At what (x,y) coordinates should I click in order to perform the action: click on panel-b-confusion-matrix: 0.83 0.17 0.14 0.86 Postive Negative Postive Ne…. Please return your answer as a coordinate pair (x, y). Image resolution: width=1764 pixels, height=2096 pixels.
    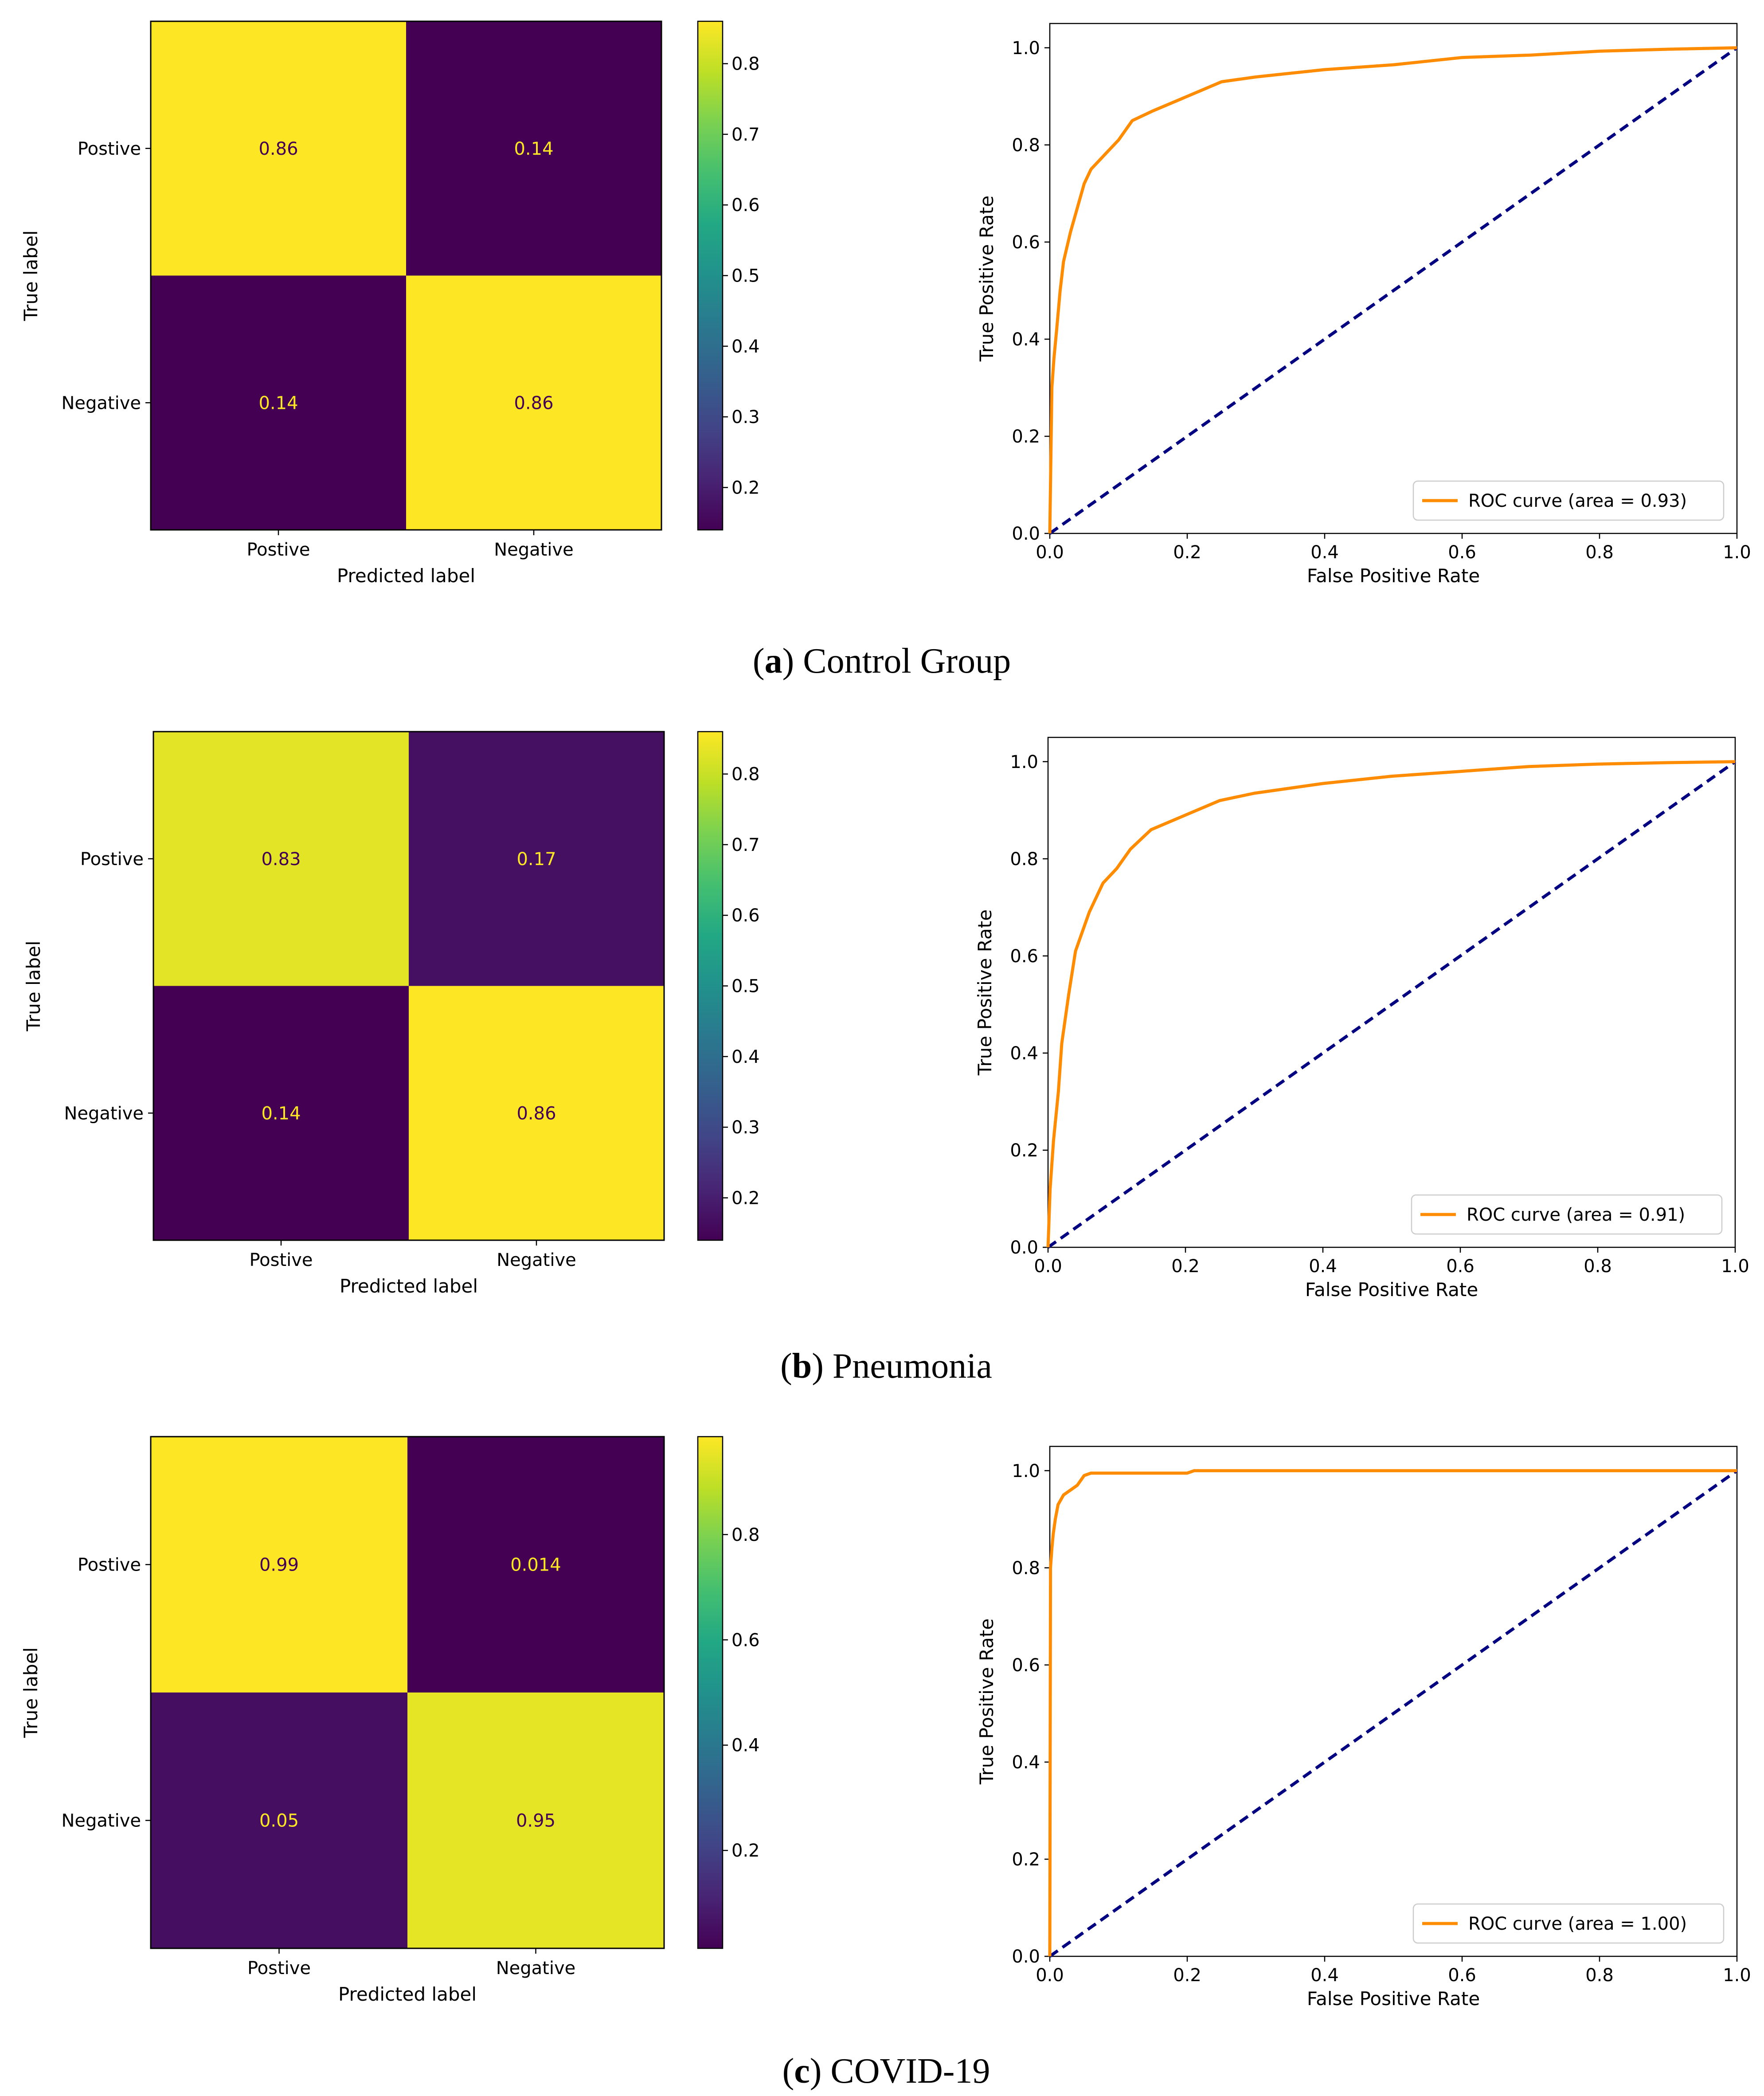
    Looking at the image, I should click on (391, 1014).